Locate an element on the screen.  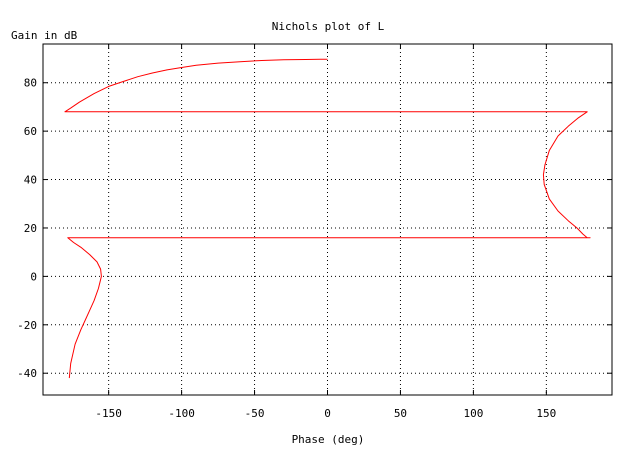
x-tick-label: -150 is located at coordinates (108, 413).